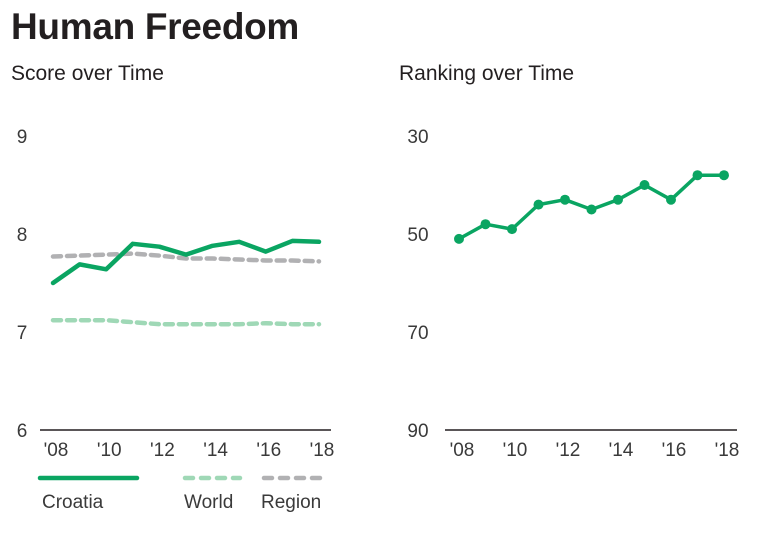  Describe the element at coordinates (155, 26) in the screenshot. I see `page-title: Human Freedom` at that location.